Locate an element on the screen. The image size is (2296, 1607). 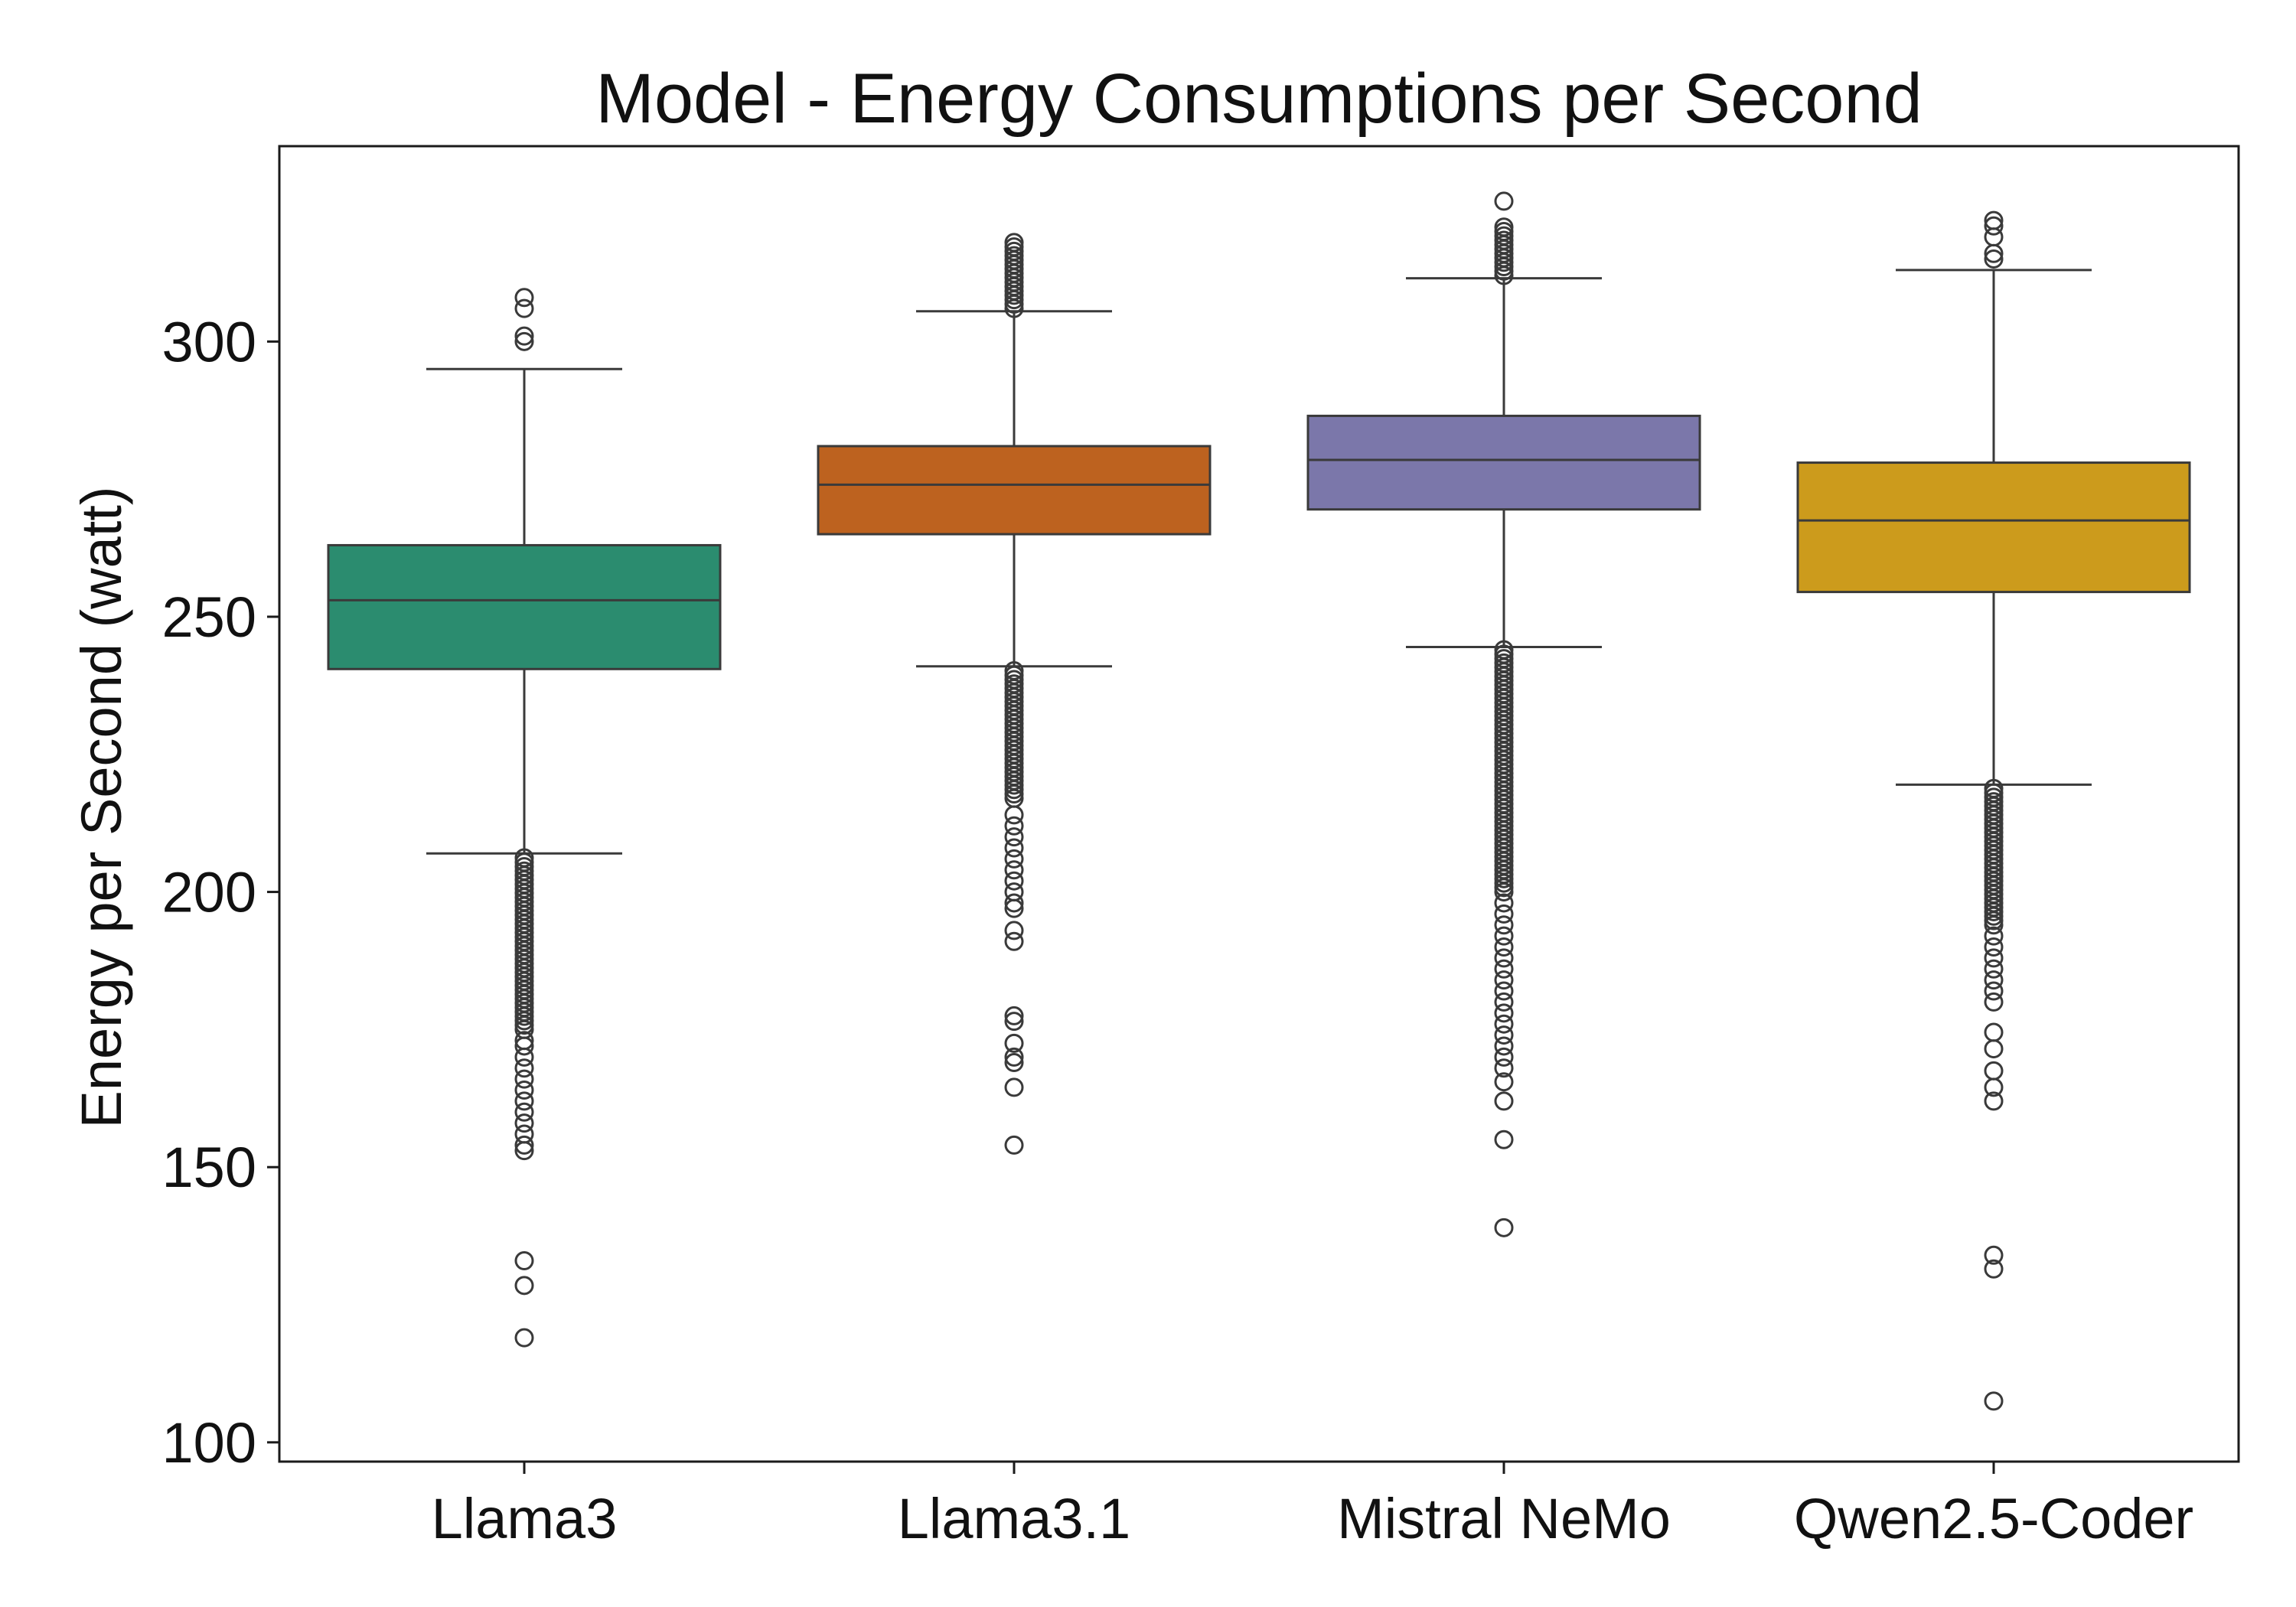
y-tick-label: 250 is located at coordinates (209, 617).